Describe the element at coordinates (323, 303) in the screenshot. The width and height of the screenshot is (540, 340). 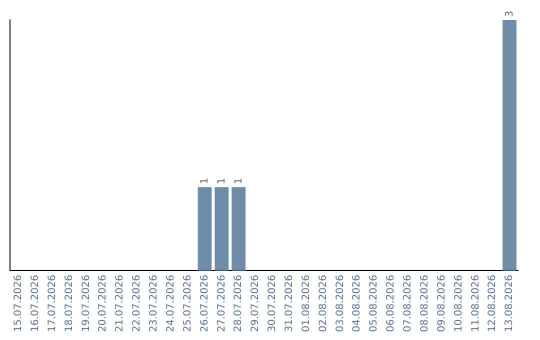
I see `x-tick-label: 02.08.2026` at that location.